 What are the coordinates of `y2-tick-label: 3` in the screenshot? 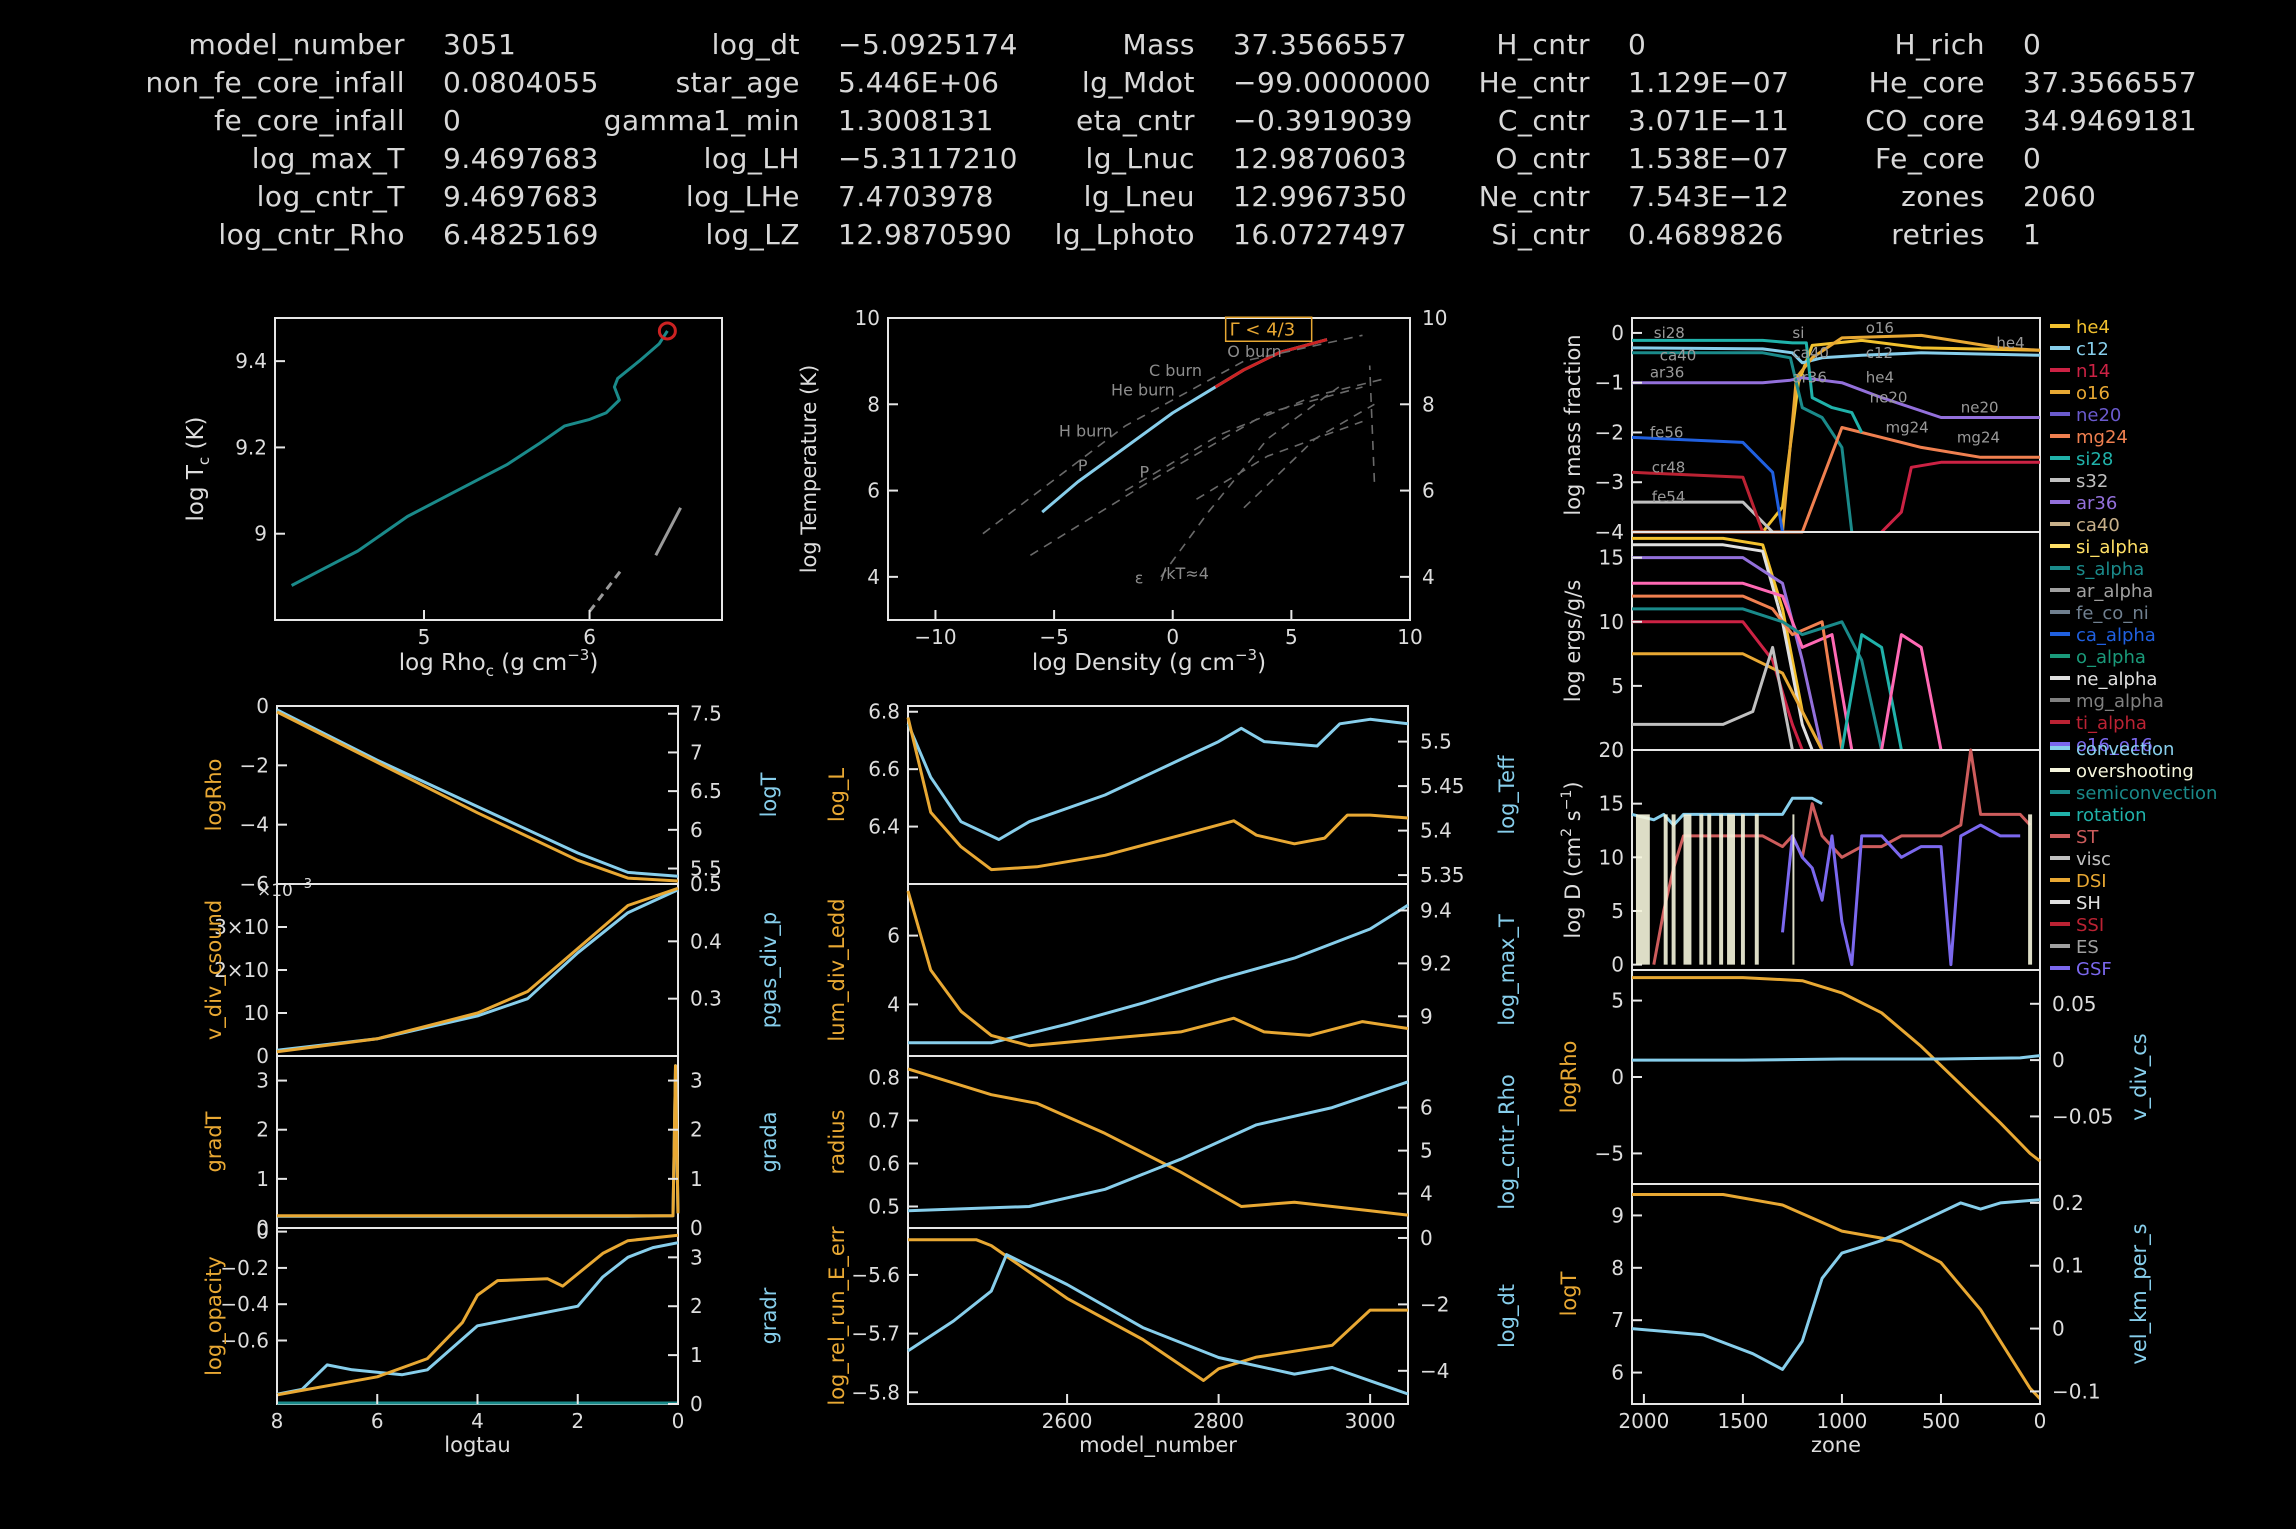 It's located at (696, 1257).